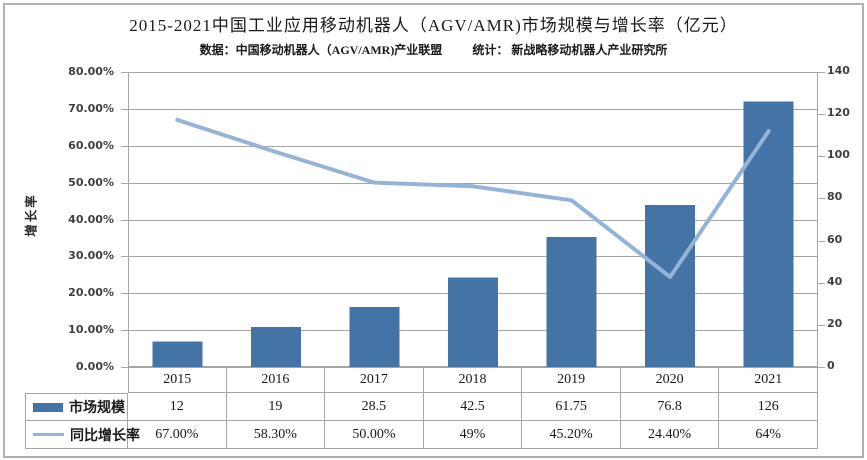 The image size is (867, 460). What do you see at coordinates (91, 256) in the screenshot?
I see `left-tick: 30.00%` at bounding box center [91, 256].